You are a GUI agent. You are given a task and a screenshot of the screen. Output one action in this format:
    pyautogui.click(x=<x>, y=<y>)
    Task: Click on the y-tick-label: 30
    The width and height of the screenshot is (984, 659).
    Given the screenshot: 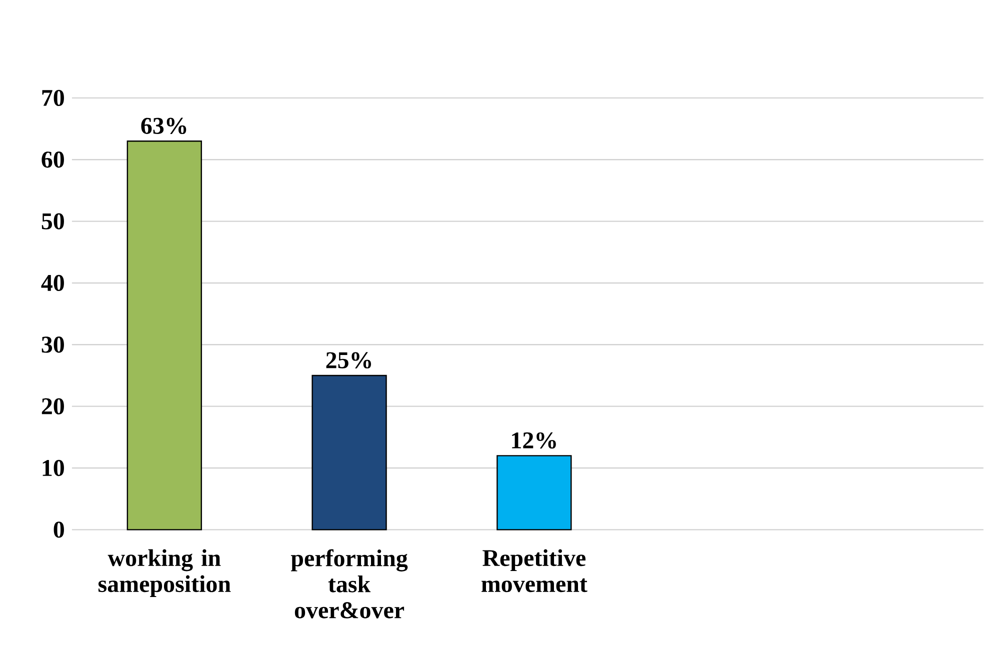 What is the action you would take?
    pyautogui.click(x=53, y=344)
    